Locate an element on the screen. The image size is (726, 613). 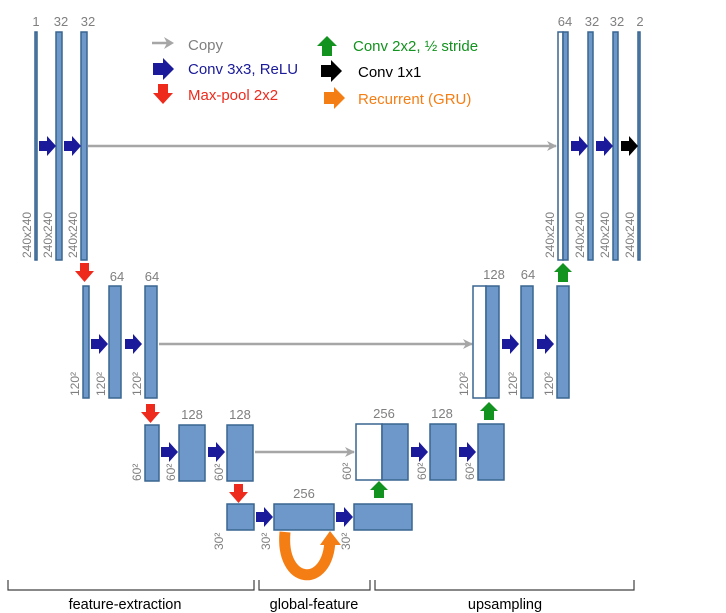
block-u3-conv1 is located at coordinates (443, 452).